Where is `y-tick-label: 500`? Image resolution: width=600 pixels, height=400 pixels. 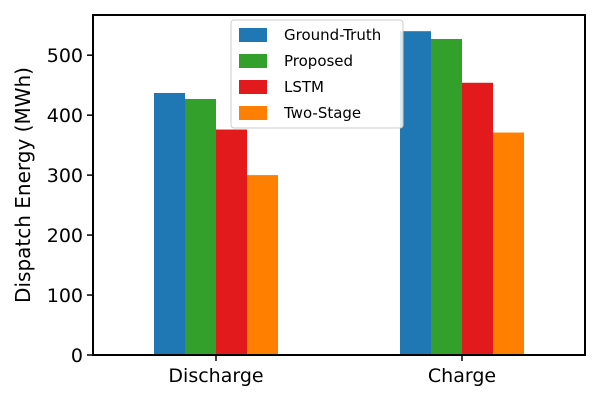
y-tick-label: 500 is located at coordinates (65, 56).